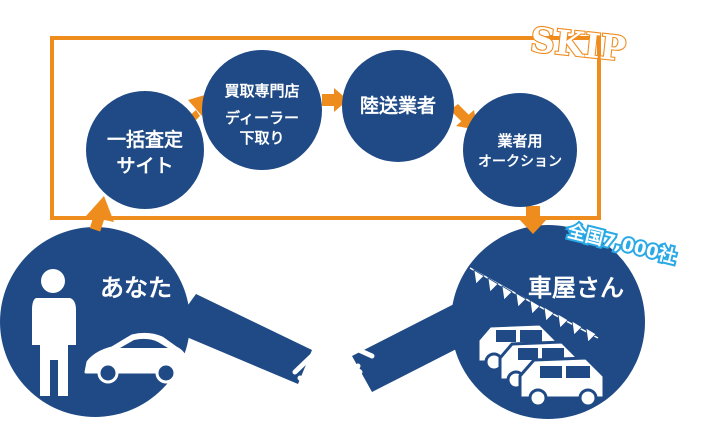  Describe the element at coordinates (520, 162) in the screenshot. I see `step-label-auction-2: オークション` at that location.